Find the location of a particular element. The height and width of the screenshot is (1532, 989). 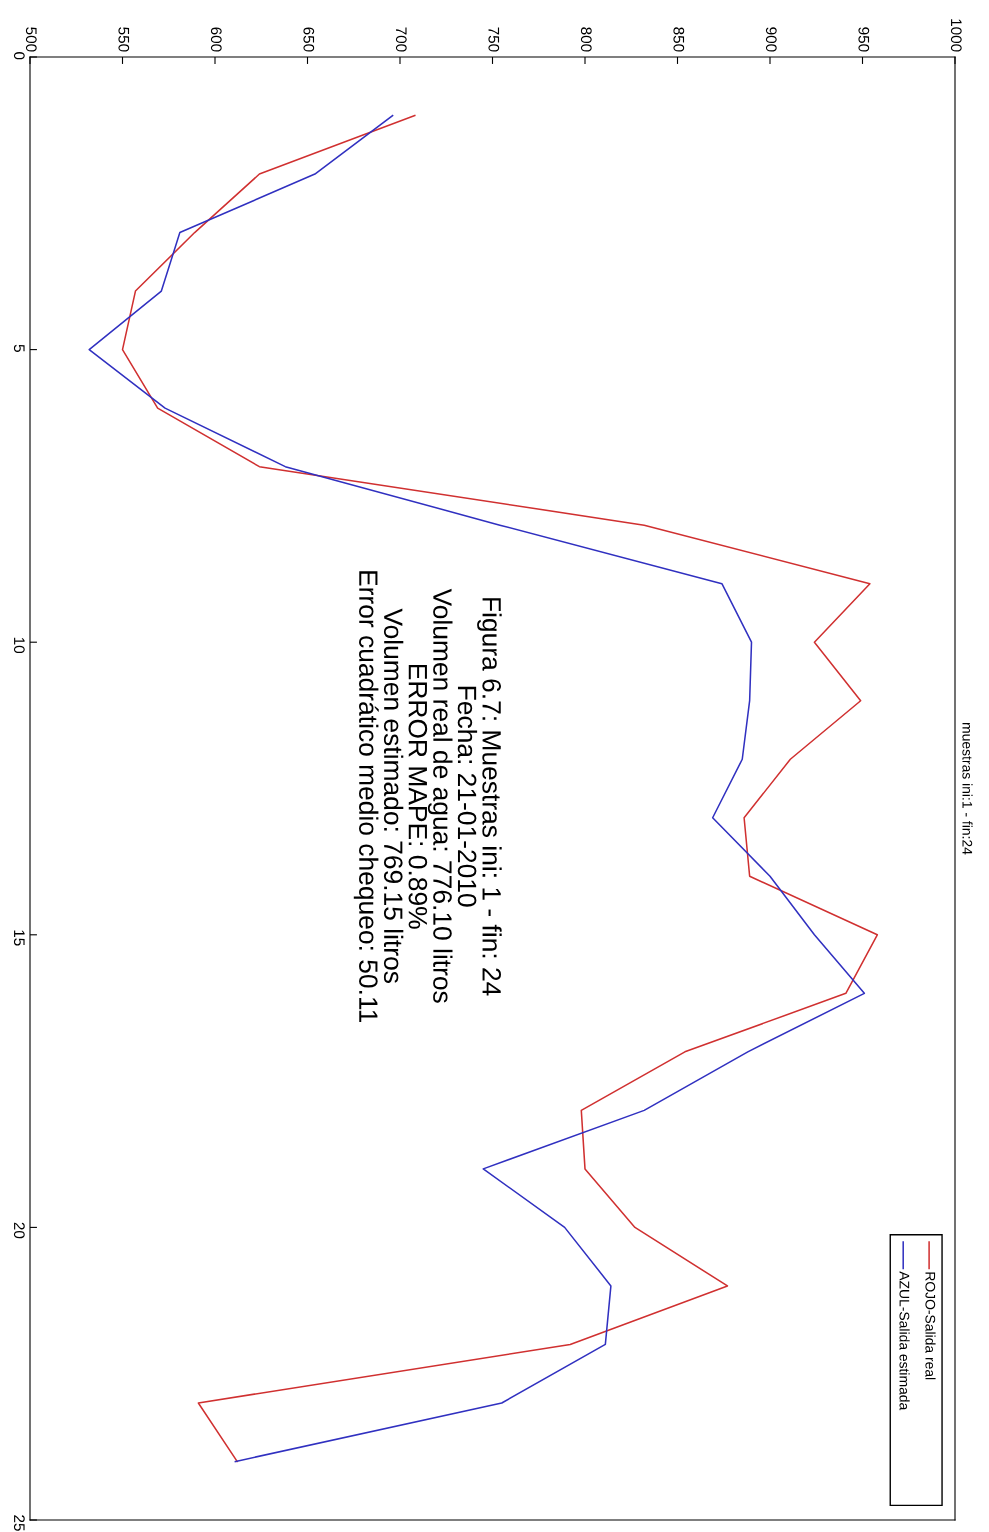

x-tick-label: 500 is located at coordinates (31, 39).